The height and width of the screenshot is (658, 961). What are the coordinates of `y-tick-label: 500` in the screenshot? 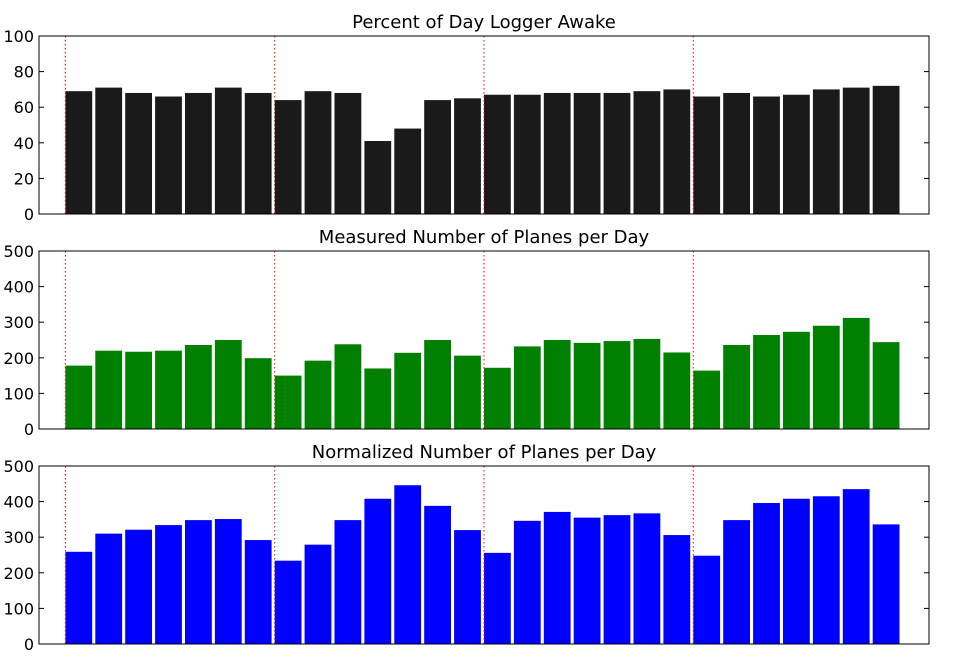 It's located at (18, 466).